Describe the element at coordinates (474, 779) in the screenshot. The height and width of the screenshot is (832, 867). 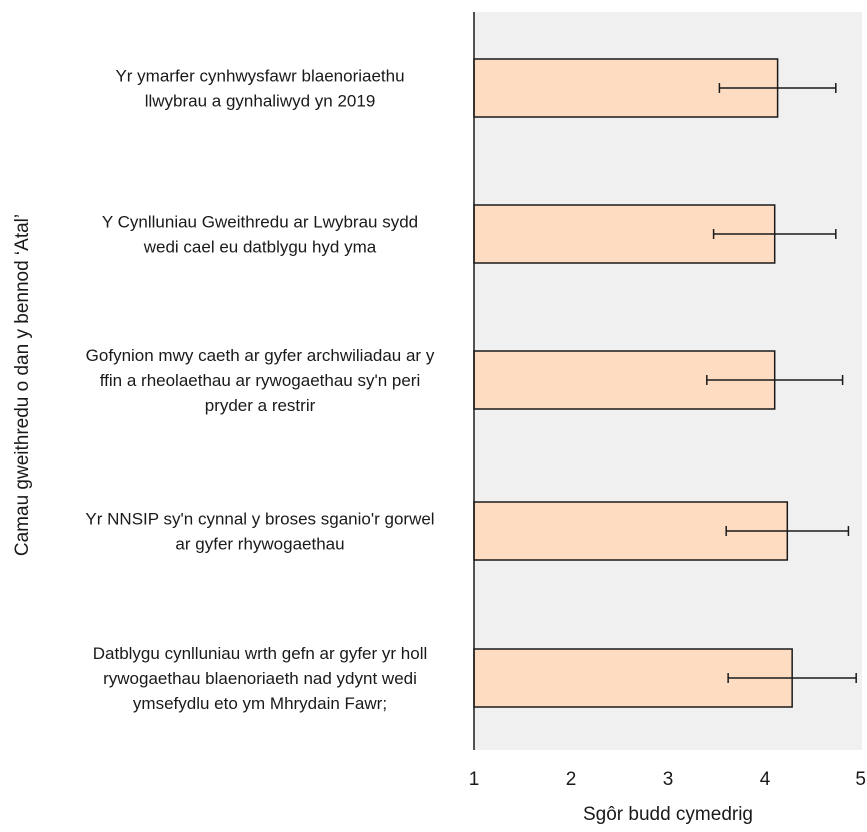
I see `x-tick-label-1: 1` at that location.